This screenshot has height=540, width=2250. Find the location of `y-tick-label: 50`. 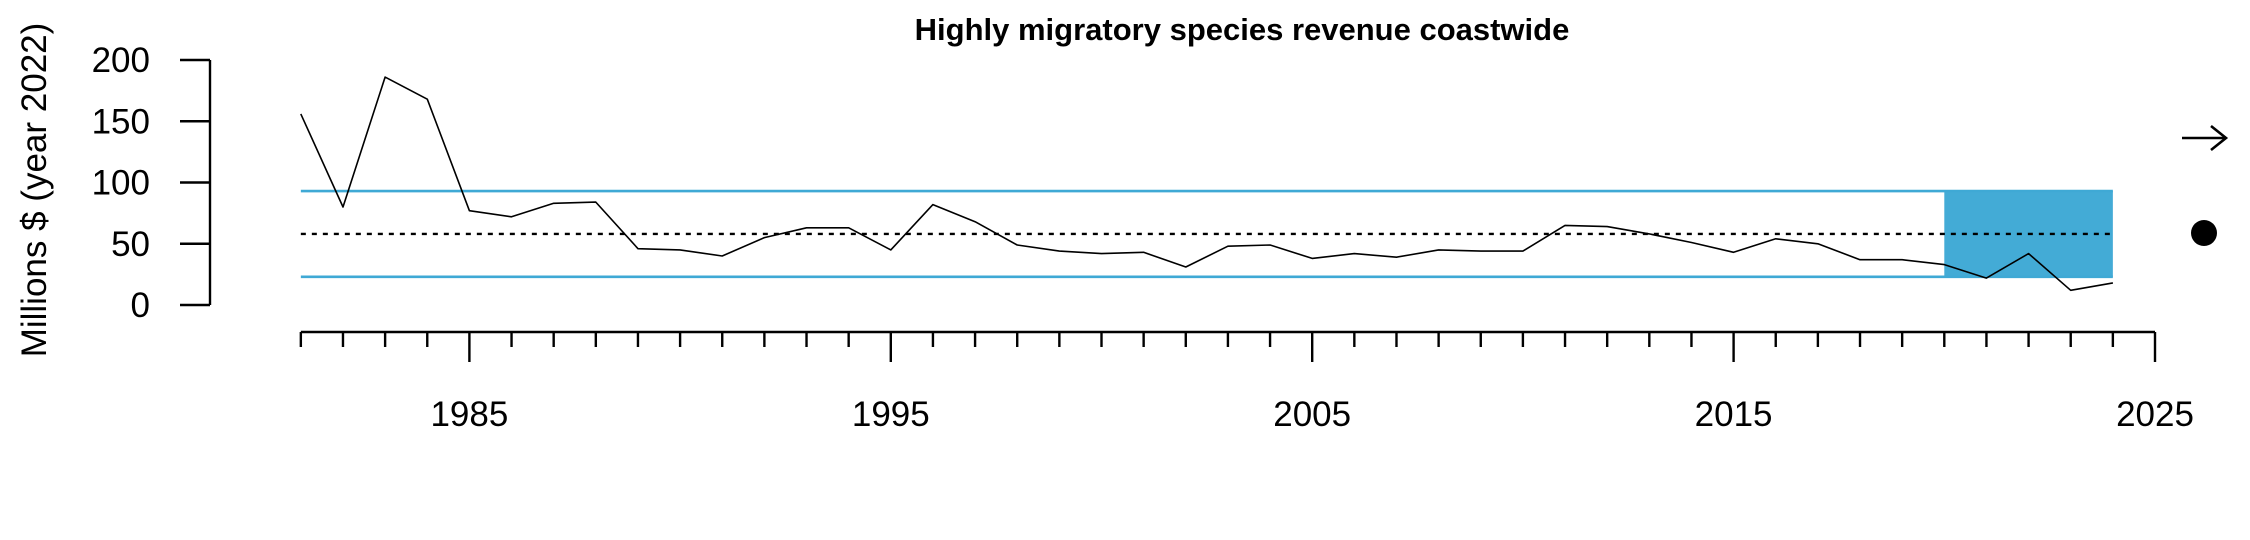

y-tick-label: 50 is located at coordinates (130, 244).